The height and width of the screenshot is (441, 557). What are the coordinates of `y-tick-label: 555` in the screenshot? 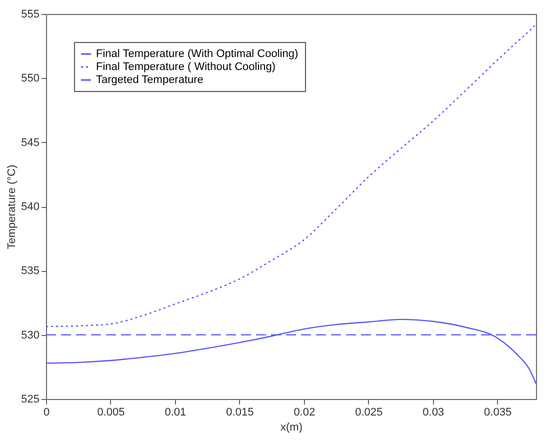 It's located at (30, 14).